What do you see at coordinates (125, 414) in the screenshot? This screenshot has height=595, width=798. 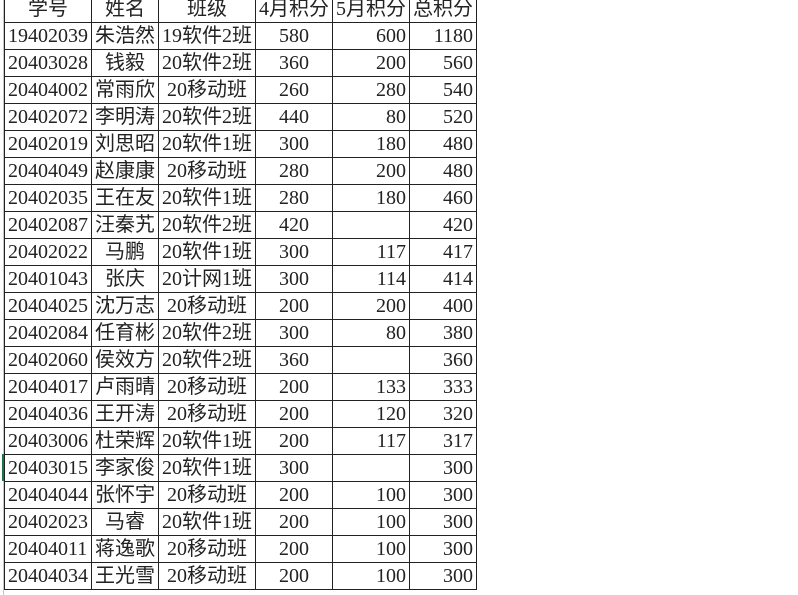 I see `cell-name: 王开涛` at bounding box center [125, 414].